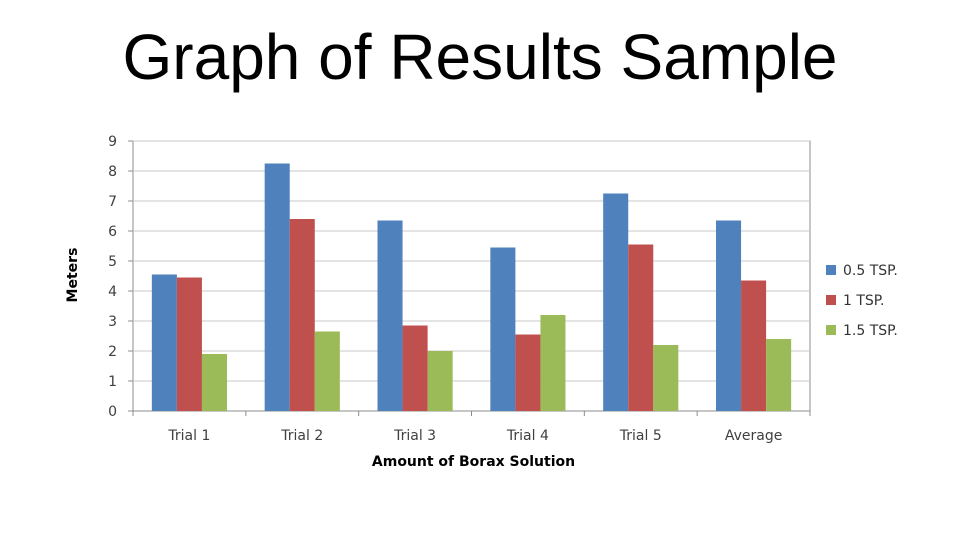  I want to click on legend-label: 0.5 TSP., so click(870, 271).